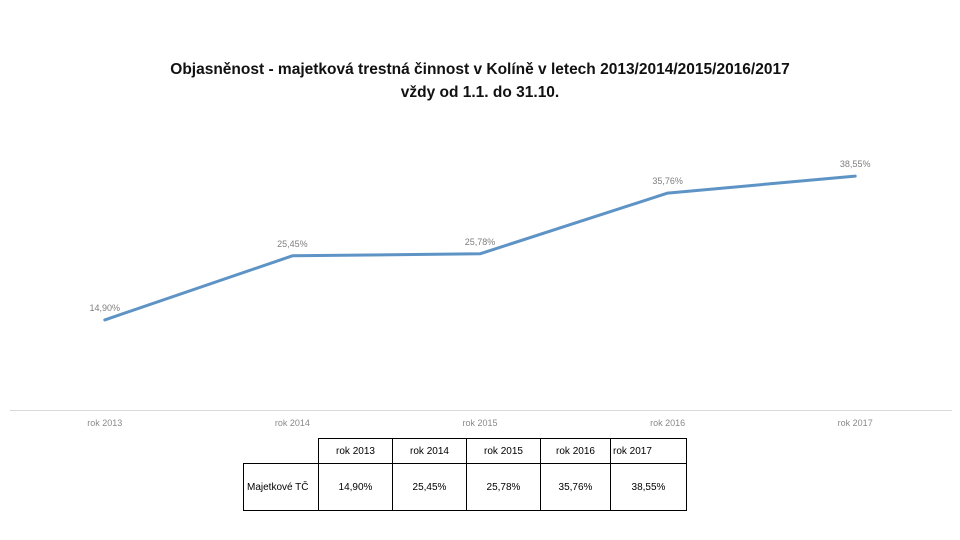 The height and width of the screenshot is (540, 960). What do you see at coordinates (575, 487) in the screenshot?
I see `table-cell-2016: 35,76%` at bounding box center [575, 487].